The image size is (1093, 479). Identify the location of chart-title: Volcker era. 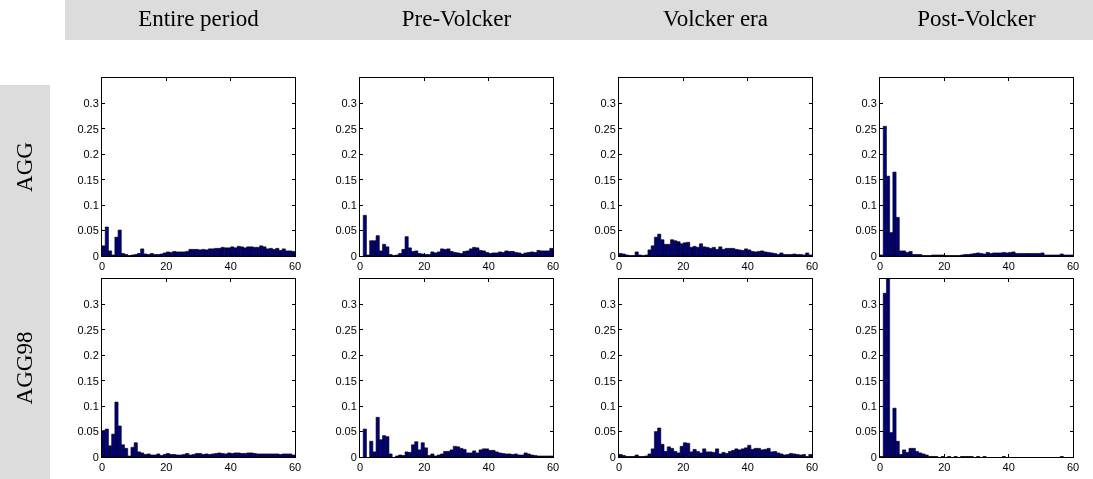
(715, 19).